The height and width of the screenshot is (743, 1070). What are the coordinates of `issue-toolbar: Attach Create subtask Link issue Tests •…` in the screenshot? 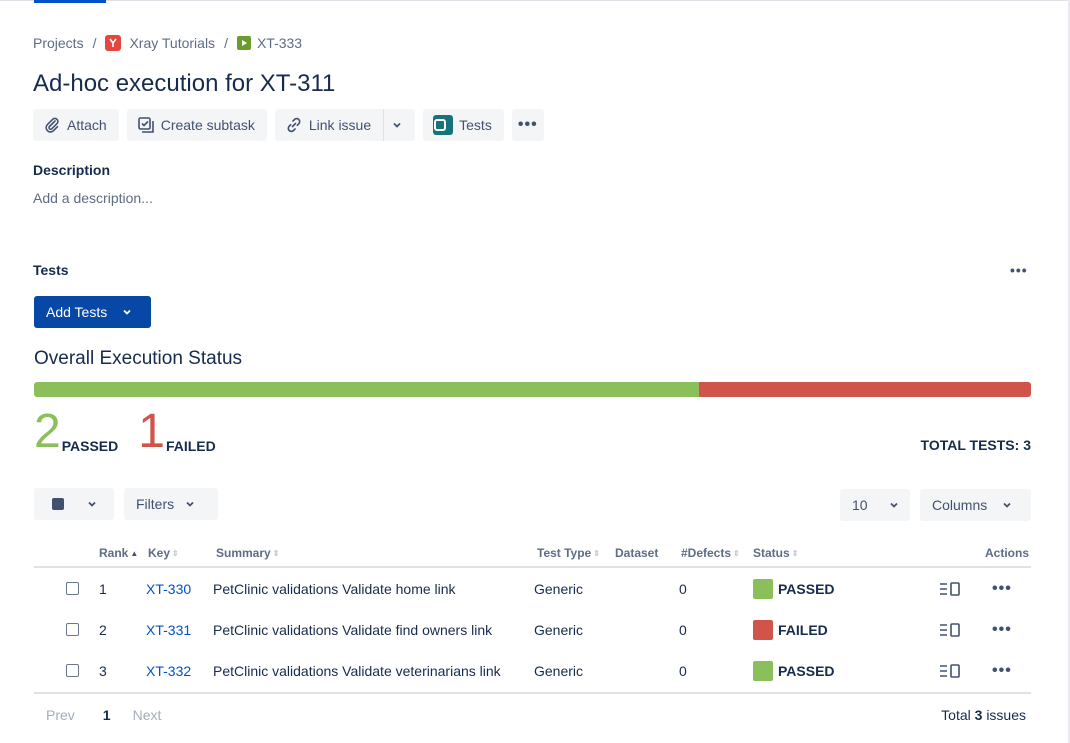 It's located at (288, 125).